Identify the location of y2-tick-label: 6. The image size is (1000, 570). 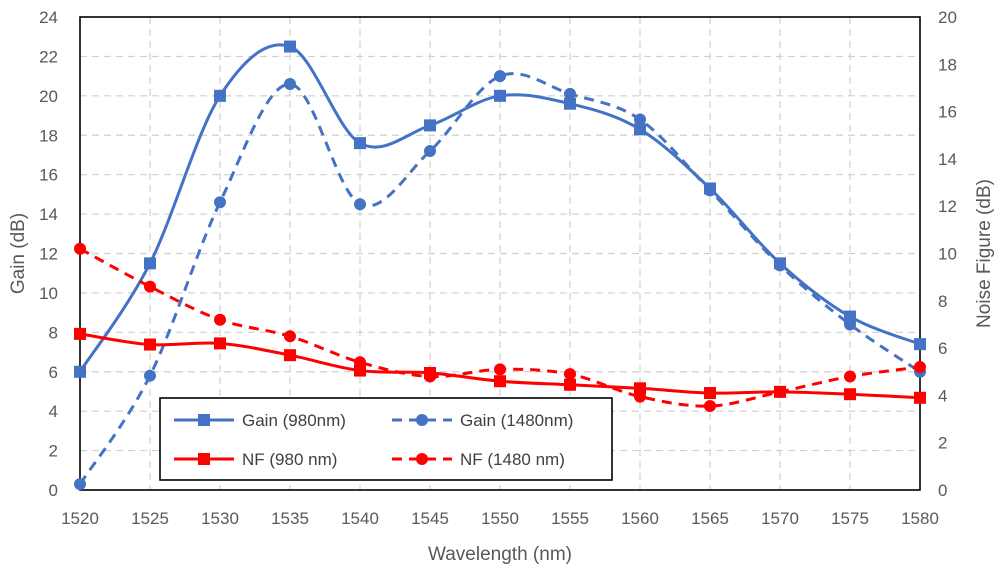
(942, 348).